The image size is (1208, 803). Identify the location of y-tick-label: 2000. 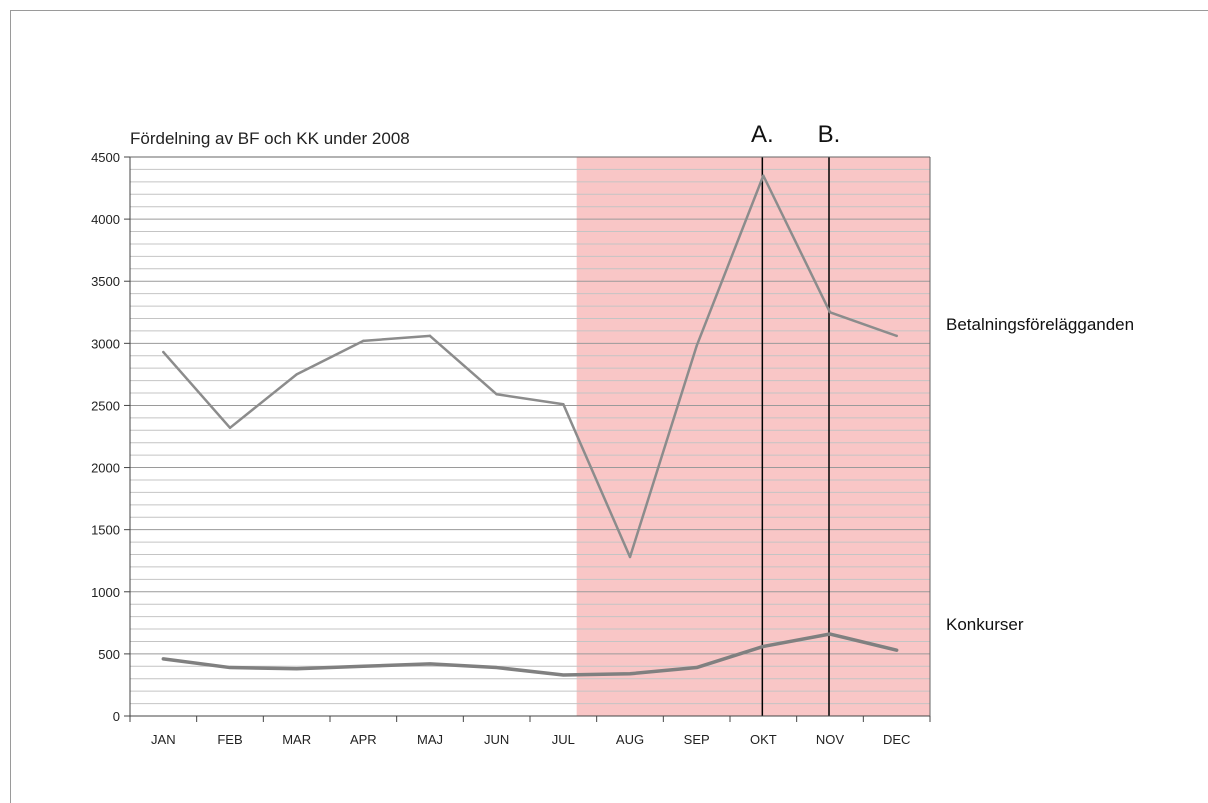
(105, 468).